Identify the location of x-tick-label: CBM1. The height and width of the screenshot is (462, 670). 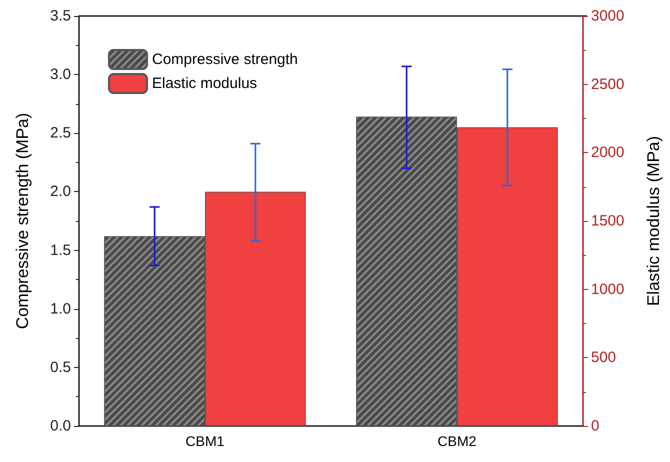
(205, 441).